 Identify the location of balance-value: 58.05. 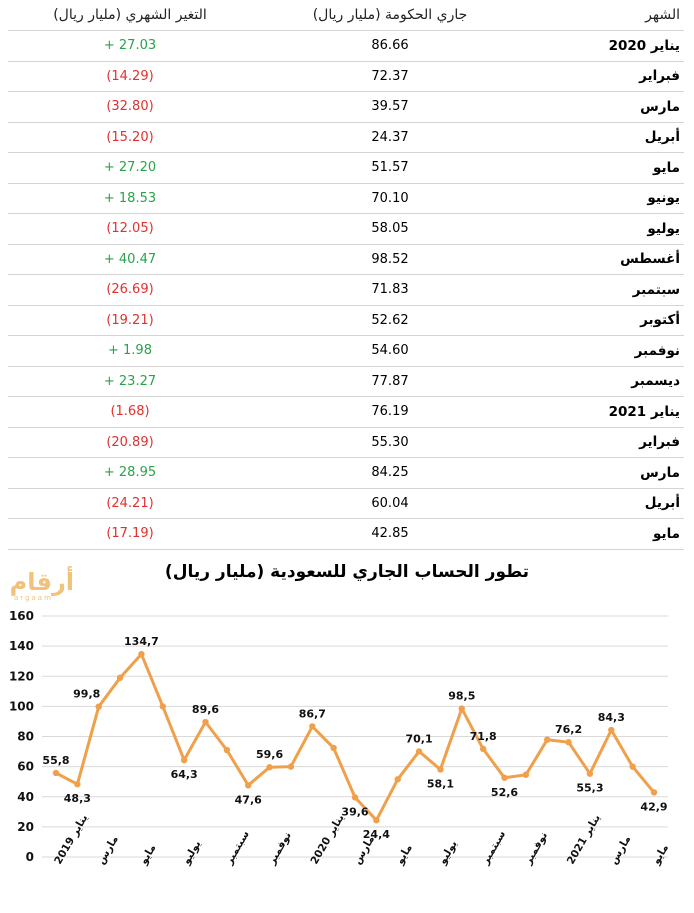
(390, 229).